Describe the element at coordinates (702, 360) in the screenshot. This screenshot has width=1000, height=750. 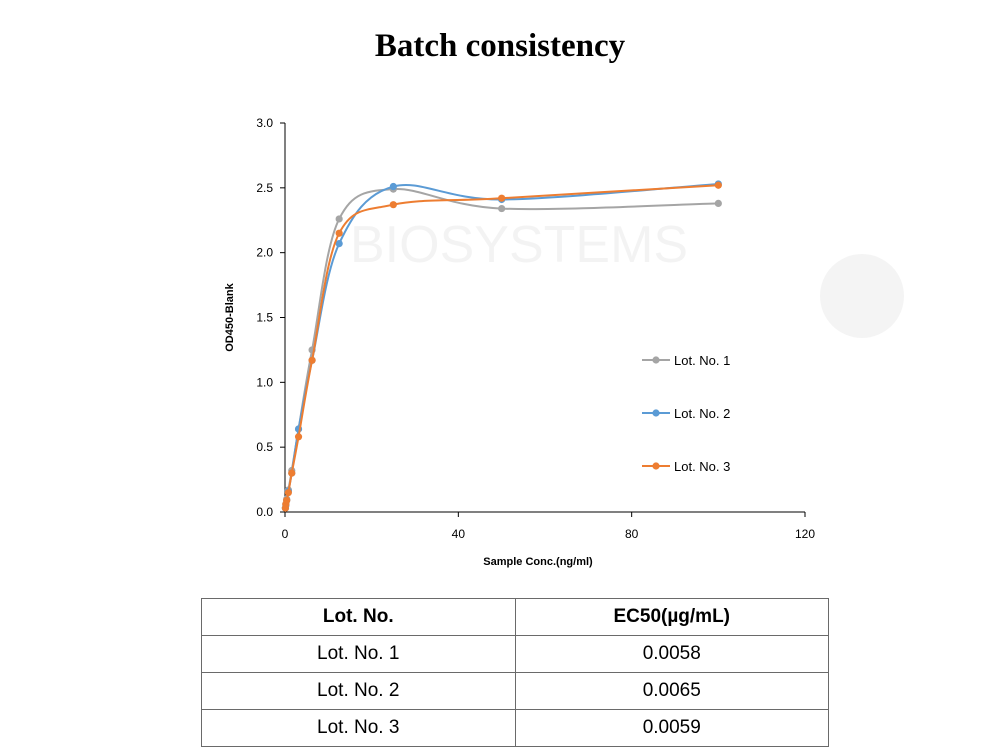
I see `legend-label: Lot. No. 1` at that location.